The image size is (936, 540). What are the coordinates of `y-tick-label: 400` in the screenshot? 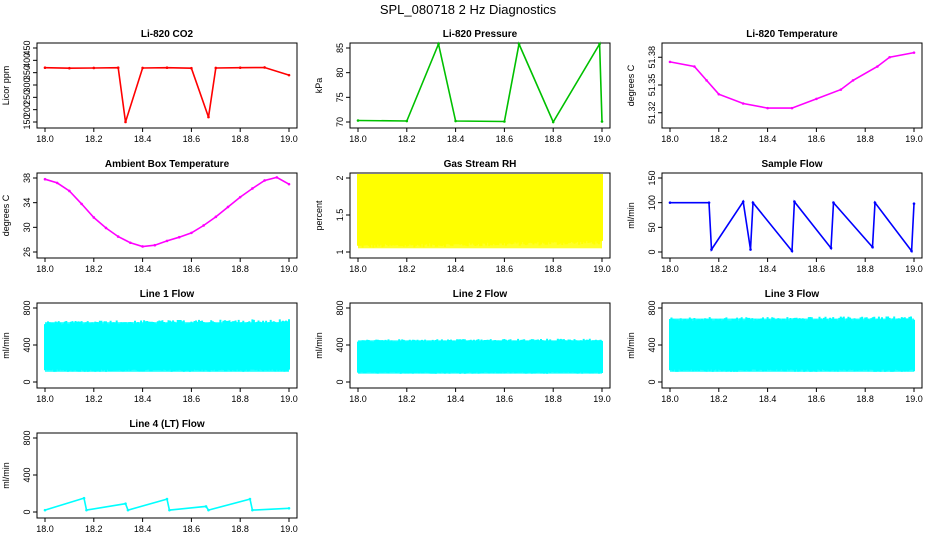 It's located at (652, 344).